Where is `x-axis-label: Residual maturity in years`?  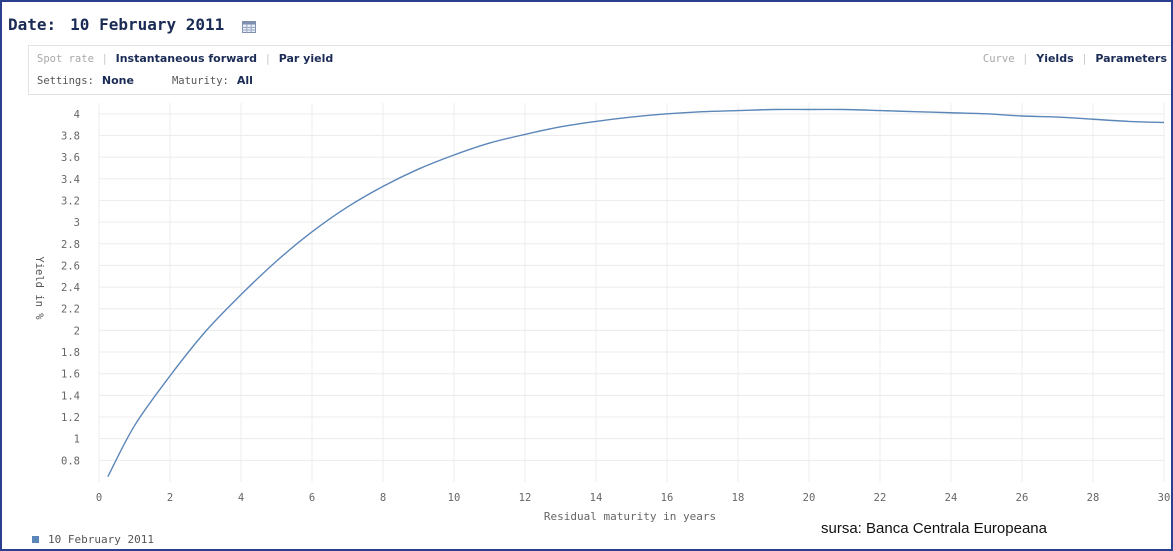 x-axis-label: Residual maturity in years is located at coordinates (630, 516).